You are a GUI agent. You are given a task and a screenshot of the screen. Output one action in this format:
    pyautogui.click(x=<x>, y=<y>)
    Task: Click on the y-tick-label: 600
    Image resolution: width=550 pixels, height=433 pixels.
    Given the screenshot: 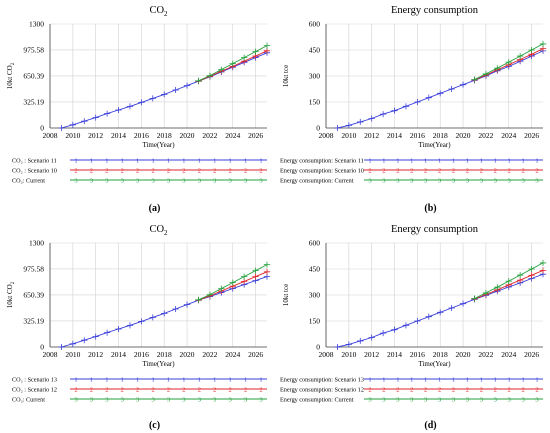 What is the action you would take?
    pyautogui.click(x=315, y=243)
    